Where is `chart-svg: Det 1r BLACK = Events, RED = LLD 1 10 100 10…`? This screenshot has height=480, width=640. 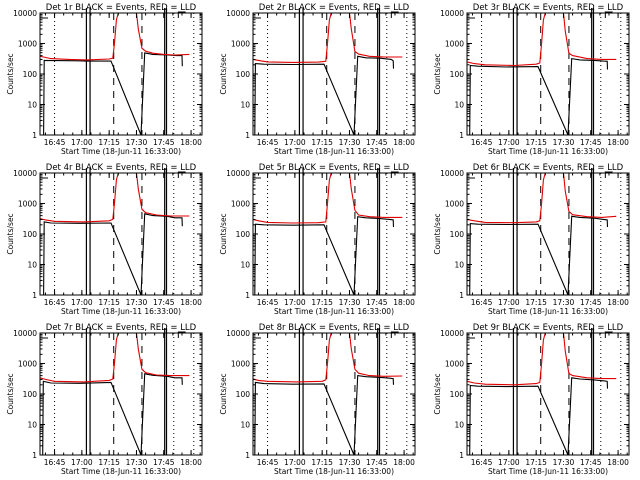
chart-svg: Det 1r BLACK = Events, RED = LLD 1 10 100 10… is located at coordinates (104, 79).